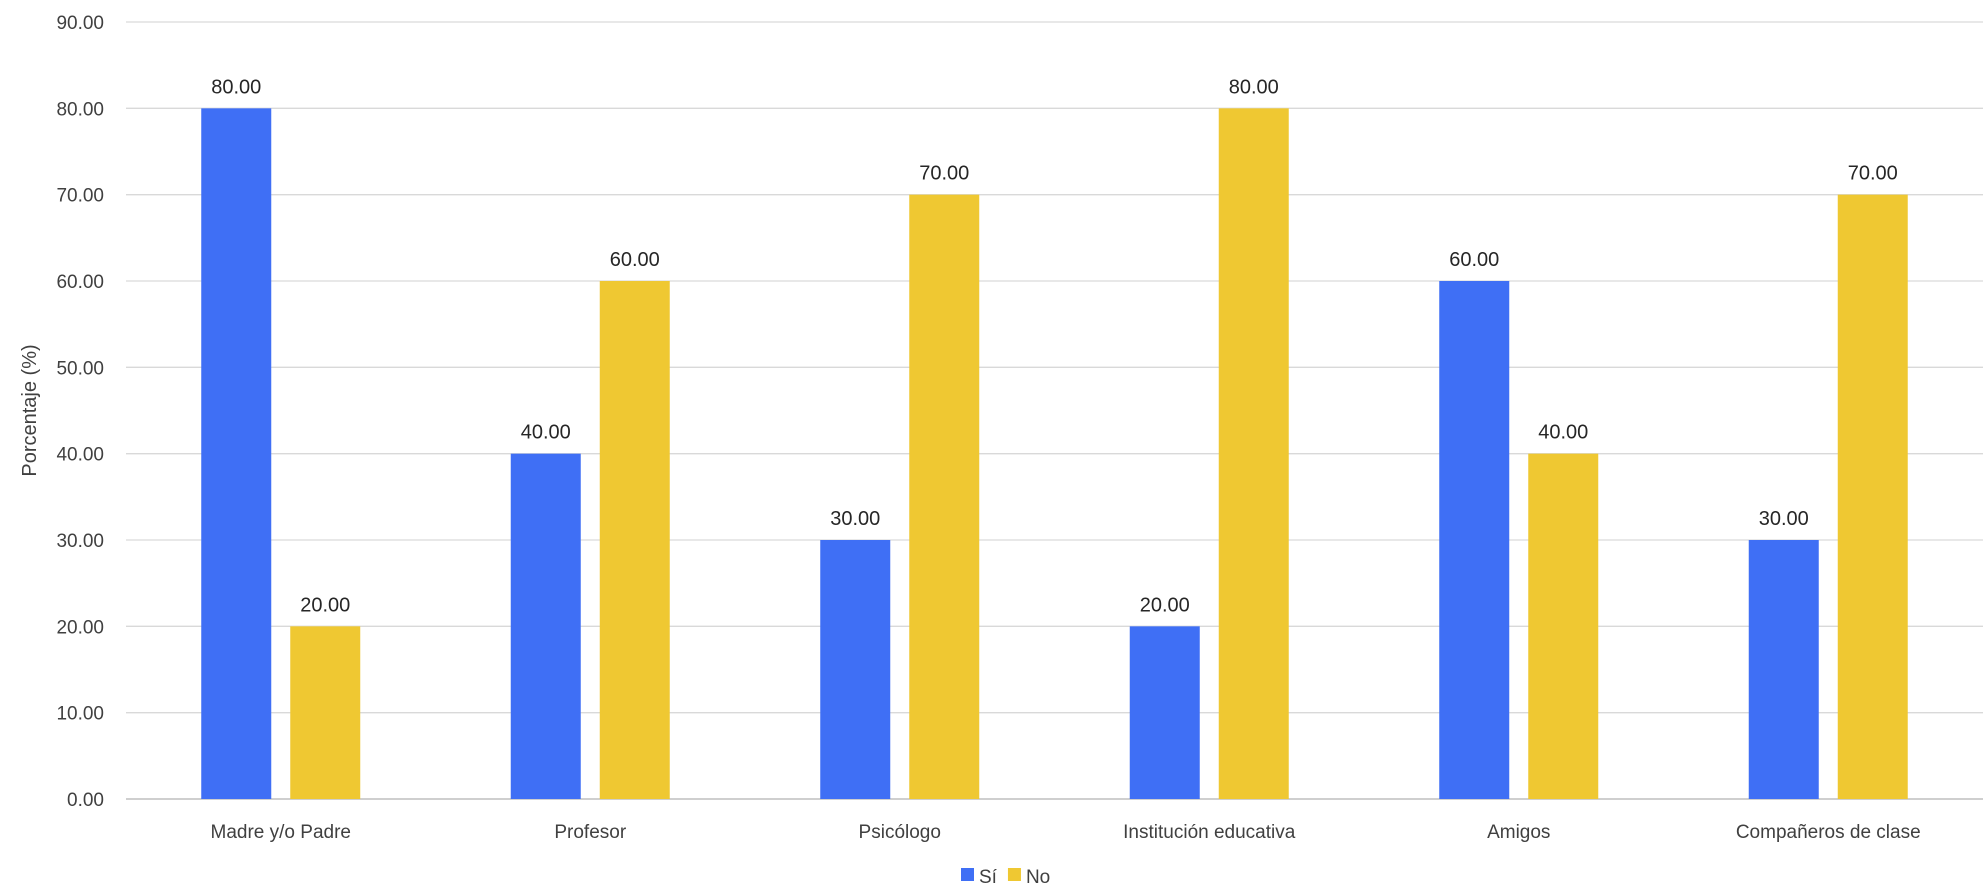  Describe the element at coordinates (634, 540) in the screenshot. I see `bar-no-profesor` at that location.